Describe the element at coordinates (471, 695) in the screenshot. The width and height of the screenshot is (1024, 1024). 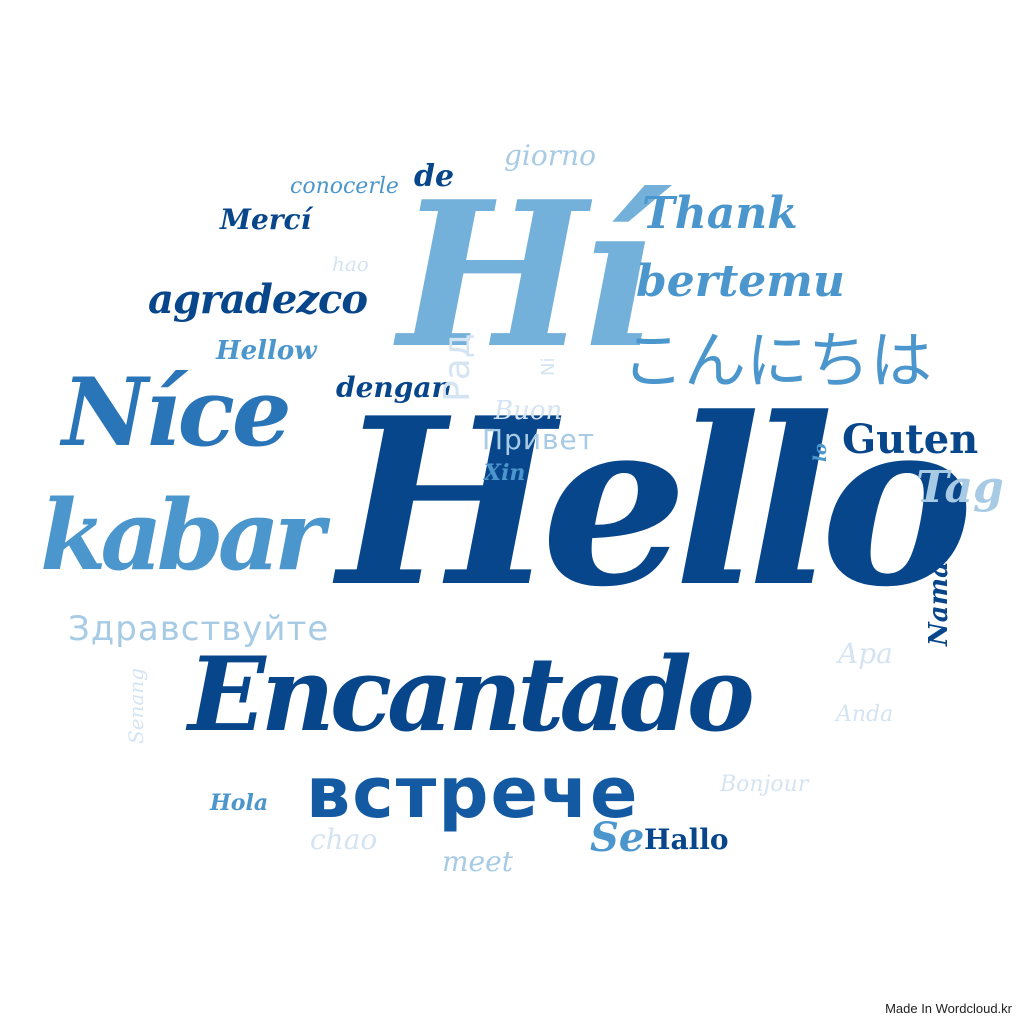
I see `word-encantado: Encantado` at that location.